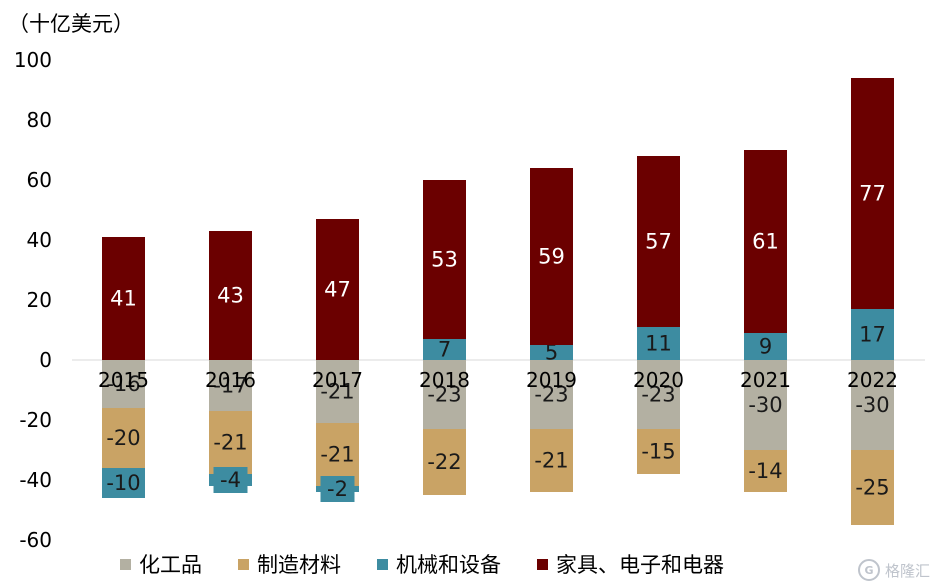 The height and width of the screenshot is (587, 940). Describe the element at coordinates (45, 360) in the screenshot. I see `y-tick-label: 0` at that location.